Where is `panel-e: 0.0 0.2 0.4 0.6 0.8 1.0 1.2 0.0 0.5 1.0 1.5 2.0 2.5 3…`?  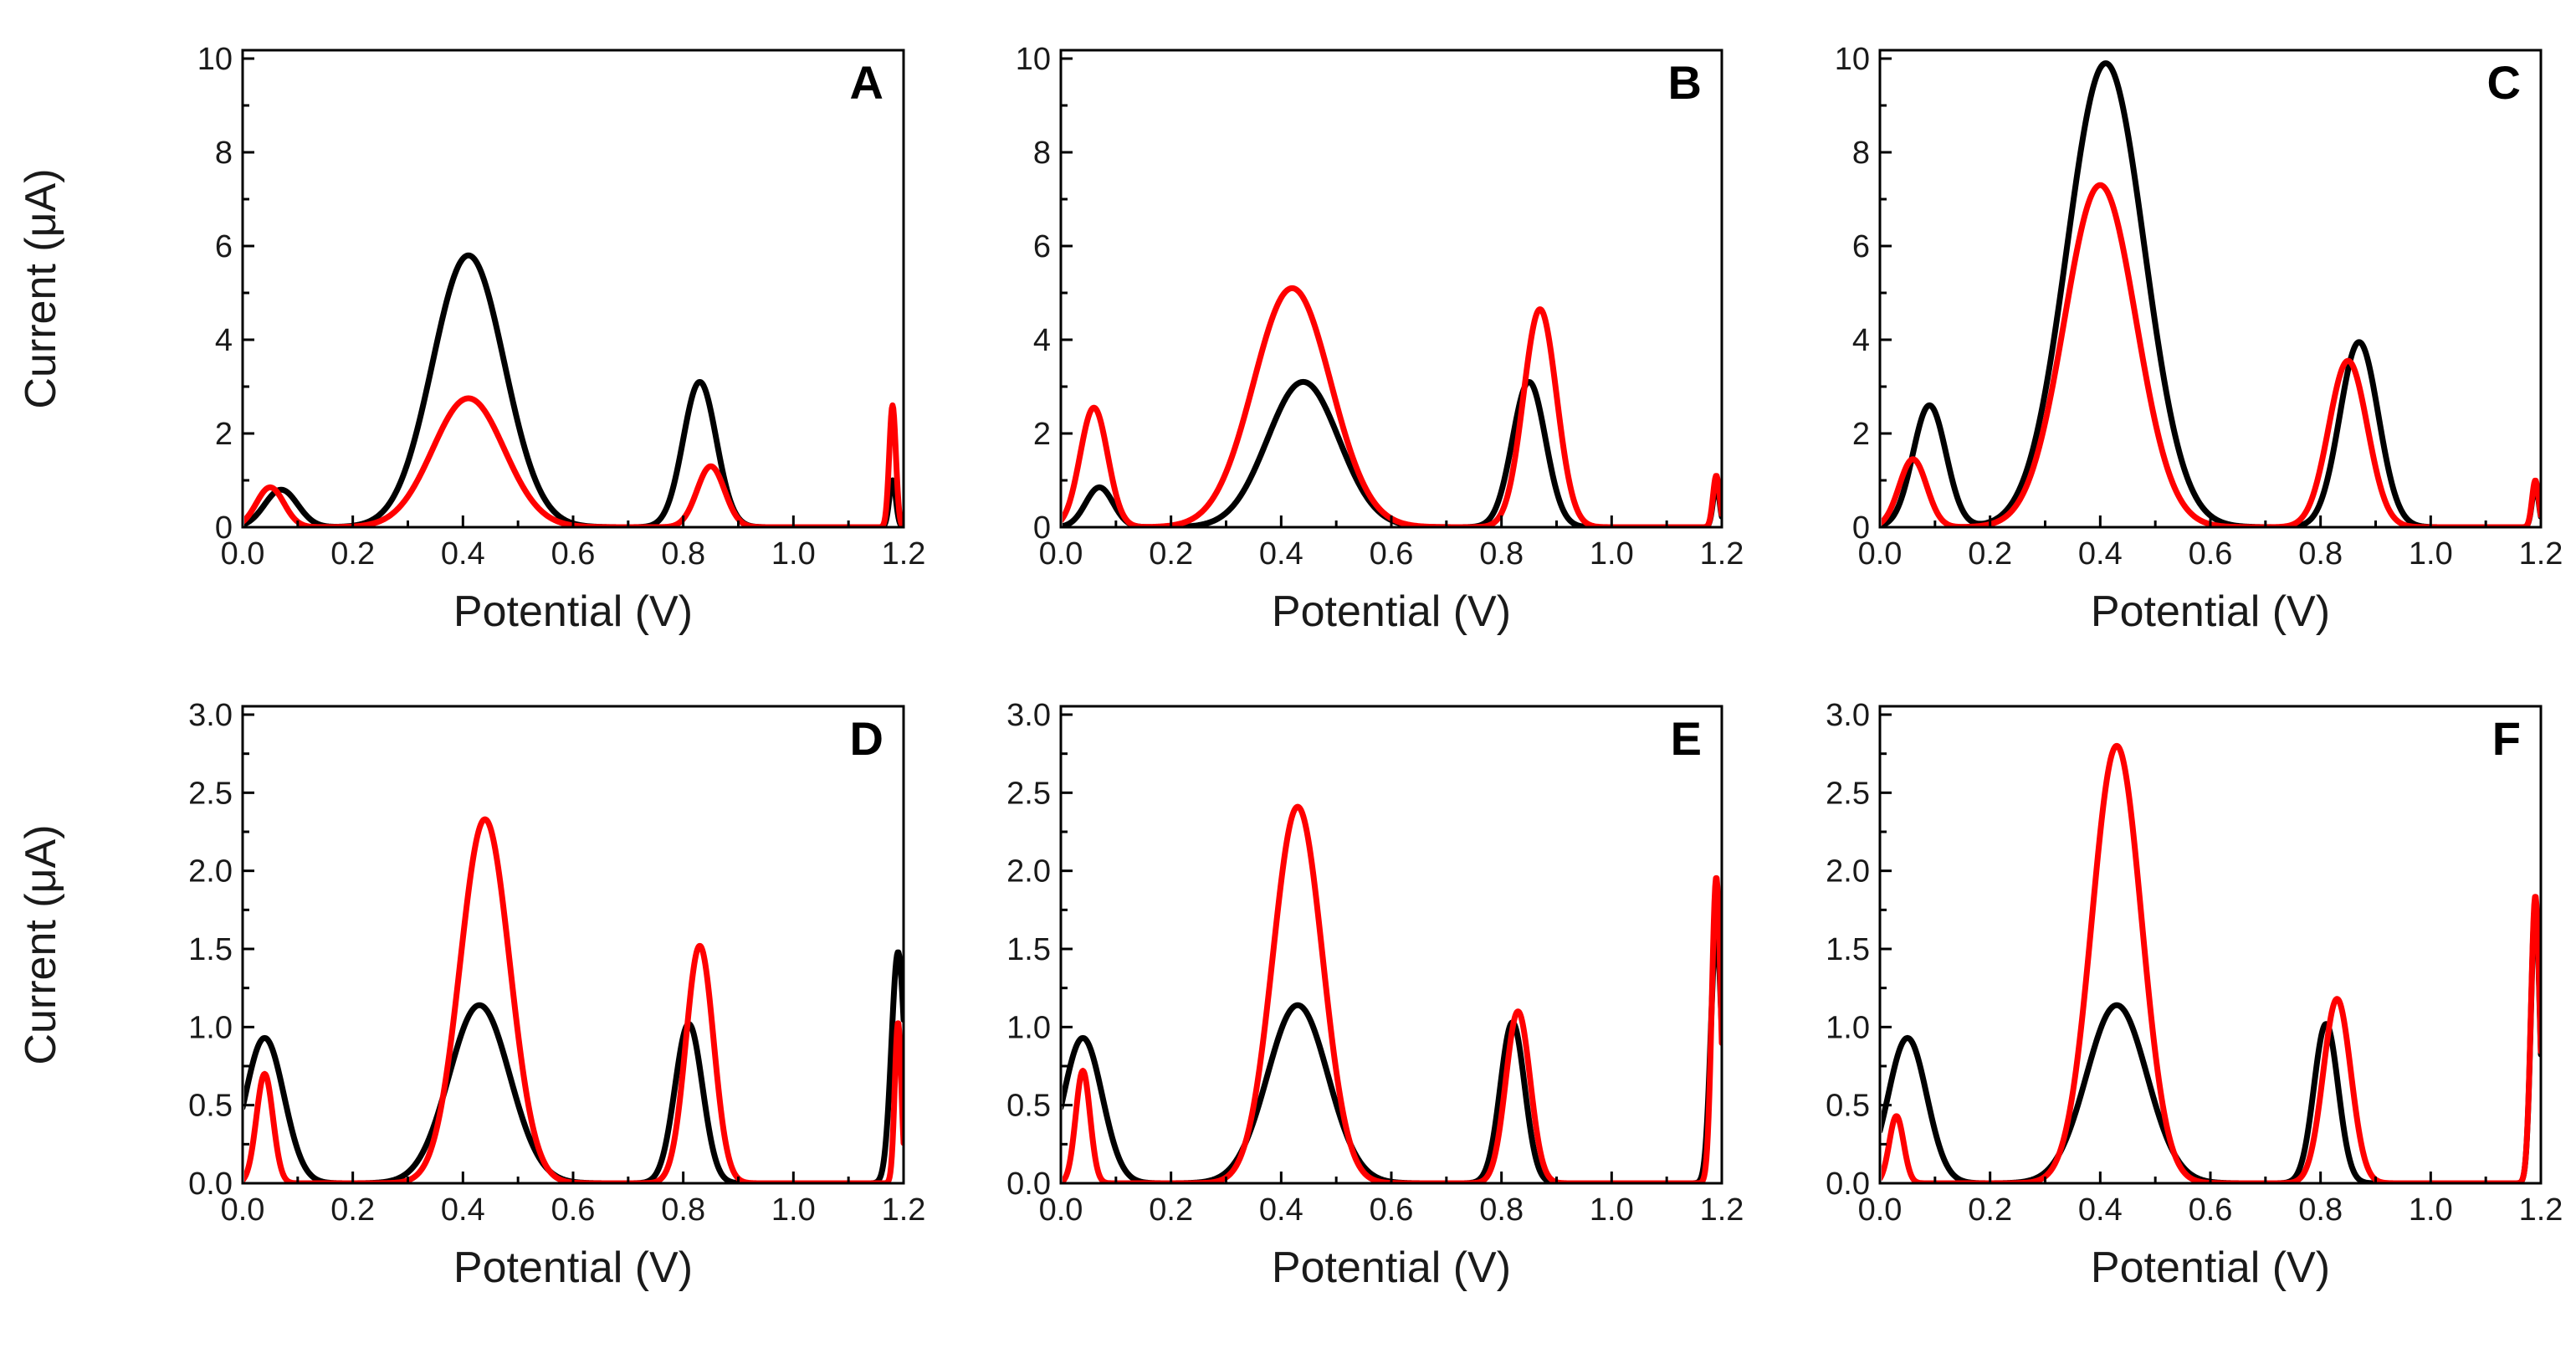
panel-e: 0.0 0.2 0.4 0.6 0.8 1.0 1.2 0.0 0.5 1.0 1.5 2.0 2.5 3… is located at coordinates (1375, 995).